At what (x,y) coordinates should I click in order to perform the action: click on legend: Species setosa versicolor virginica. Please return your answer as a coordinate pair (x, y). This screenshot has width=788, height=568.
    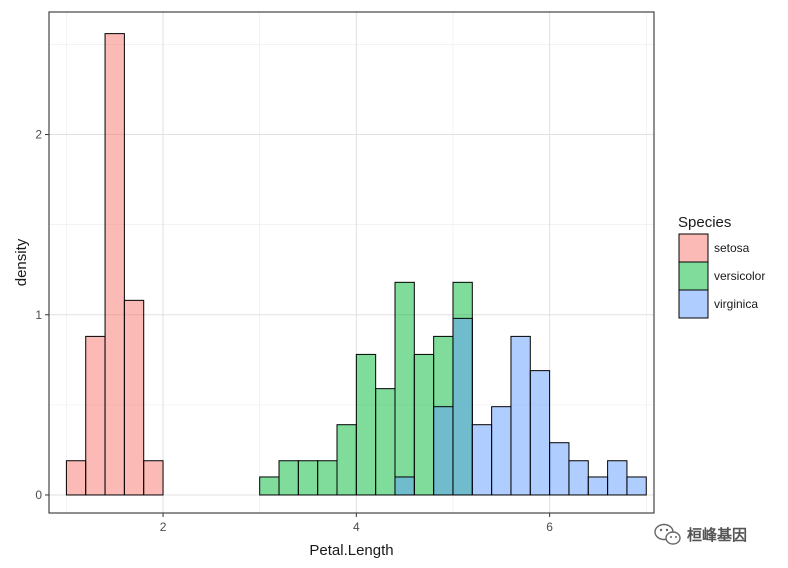
    Looking at the image, I should click on (721, 266).